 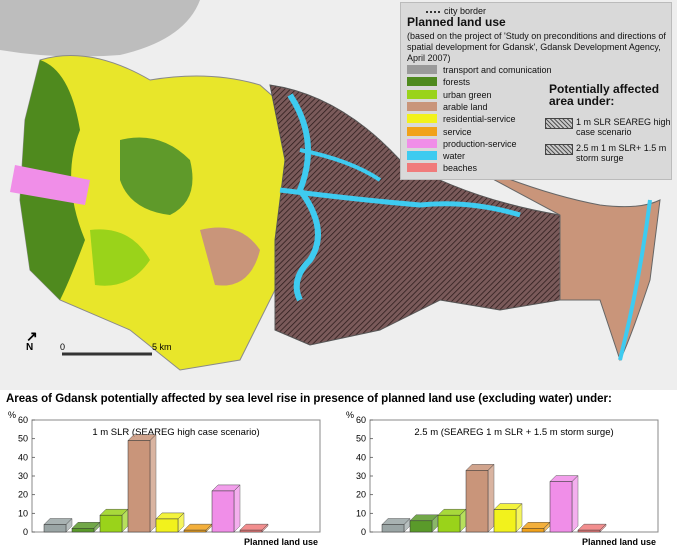 I want to click on legend-item: forests, so click(x=438, y=82).